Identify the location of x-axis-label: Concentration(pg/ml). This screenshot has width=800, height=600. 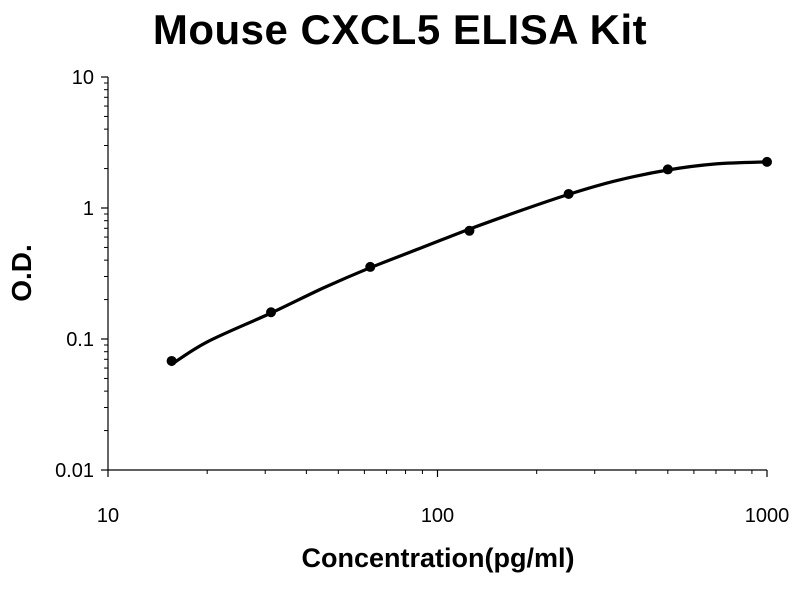
(438, 558).